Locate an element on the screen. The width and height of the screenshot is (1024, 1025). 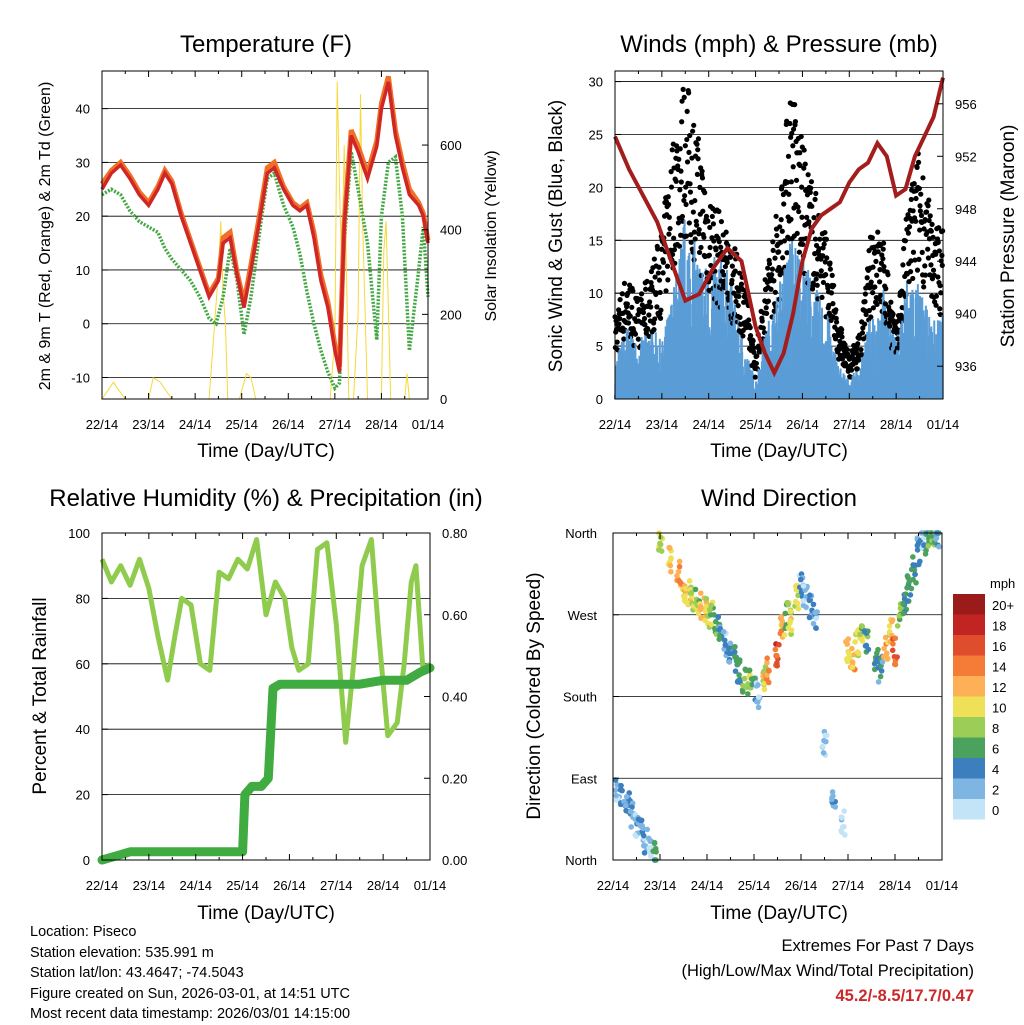
x-tick-label: 26/14 is located at coordinates (289, 885).